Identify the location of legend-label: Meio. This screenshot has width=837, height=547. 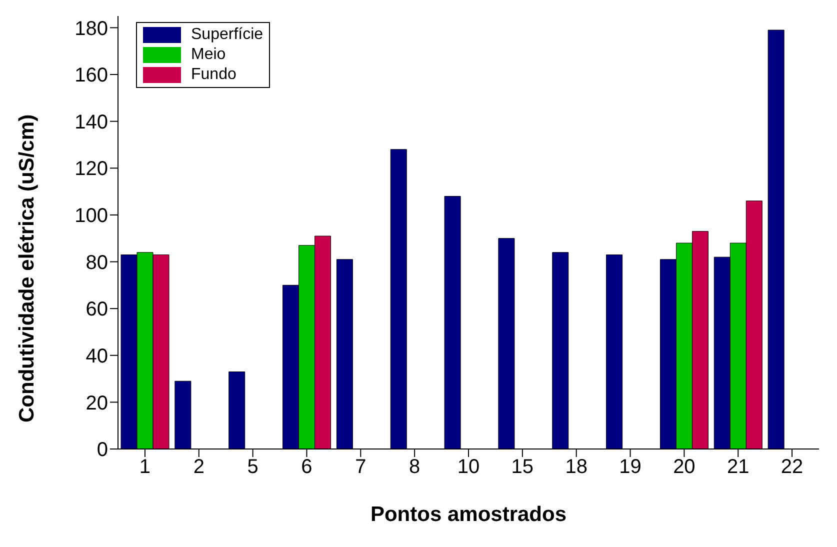
(208, 55).